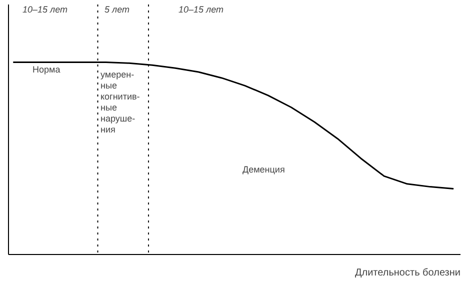 This screenshot has width=464, height=283. What do you see at coordinates (120, 102) in the screenshot?
I see `annotation: умерен- ные когнитив- ные наруше- ния` at bounding box center [120, 102].